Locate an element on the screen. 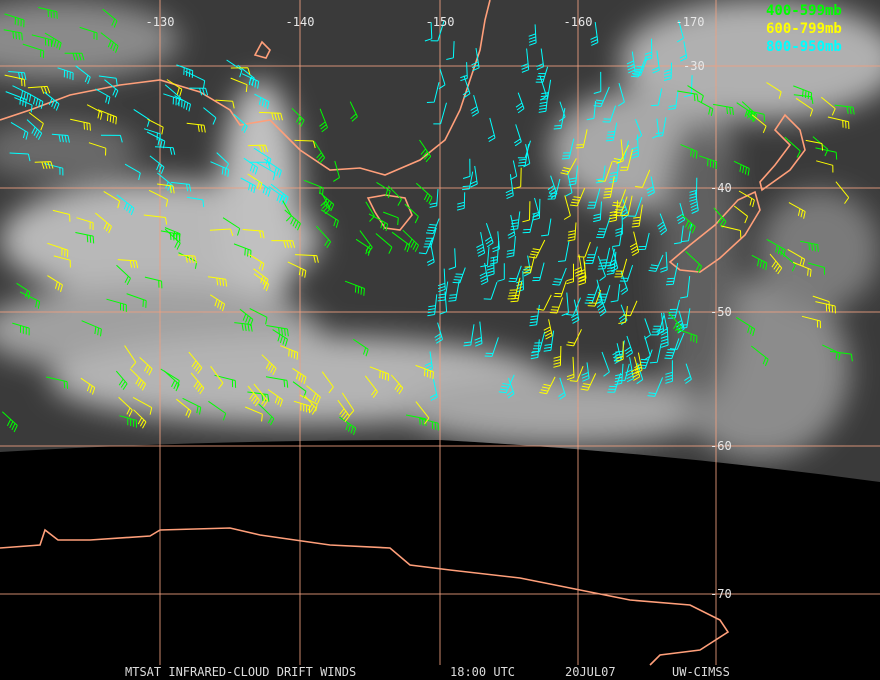  longitude-label: -150 is located at coordinates (440, 22).